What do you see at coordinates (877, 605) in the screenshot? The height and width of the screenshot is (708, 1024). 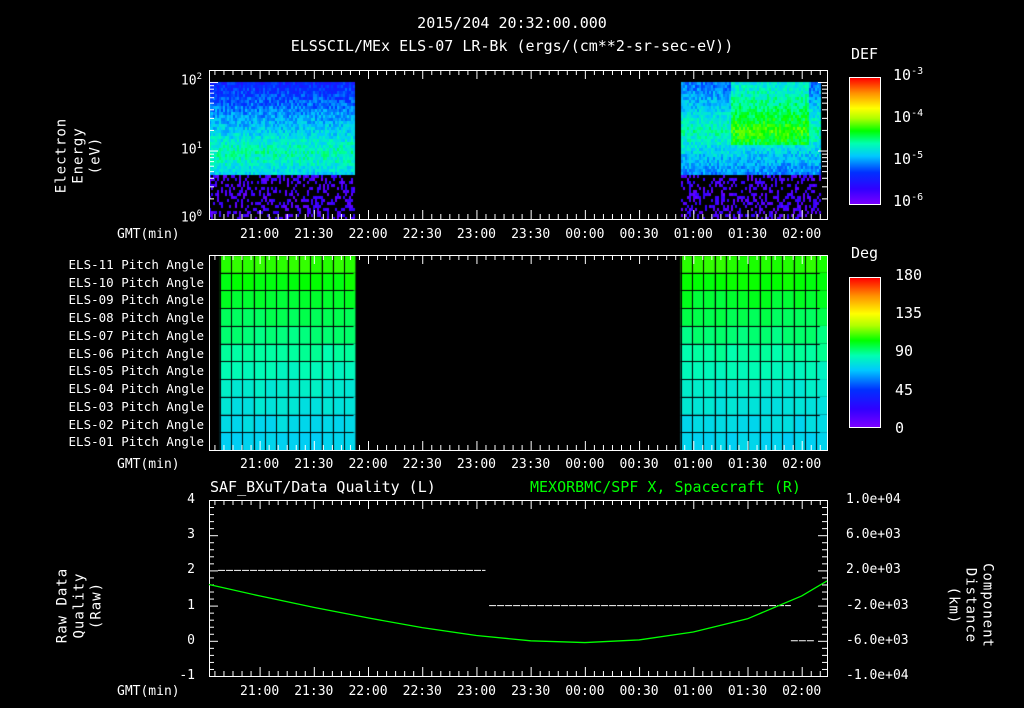 I see `distance-ytick-label: -2.0e+03` at bounding box center [877, 605].